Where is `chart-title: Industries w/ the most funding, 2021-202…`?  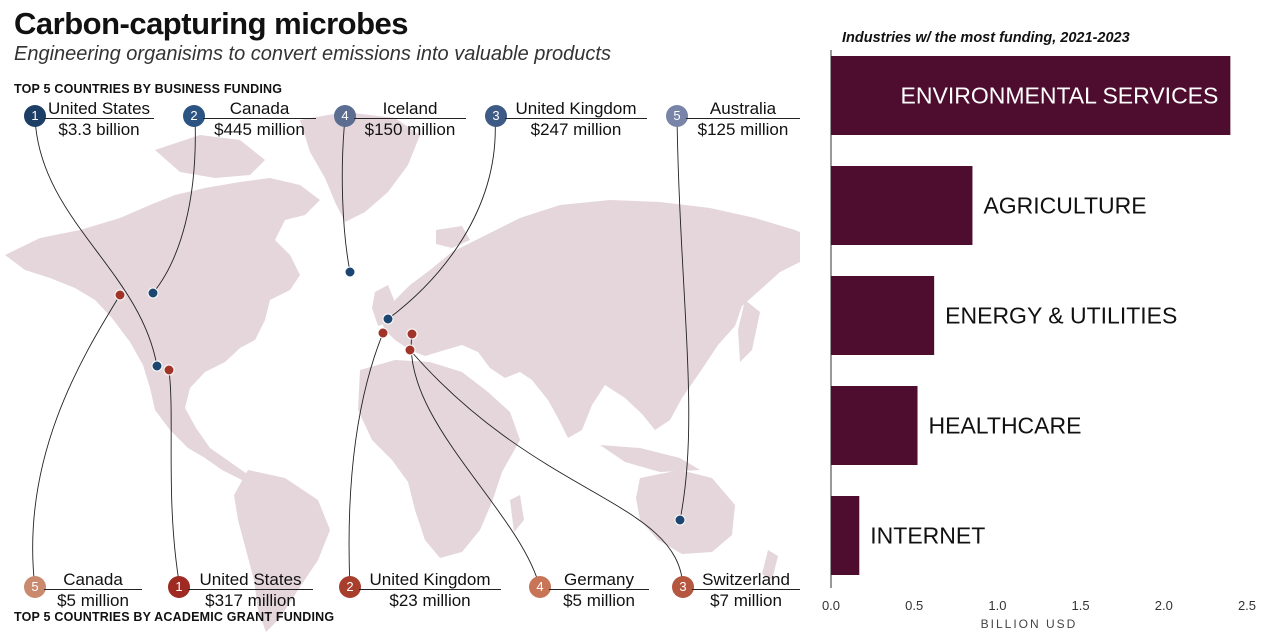 chart-title: Industries w/ the most funding, 2021-202… is located at coordinates (986, 38).